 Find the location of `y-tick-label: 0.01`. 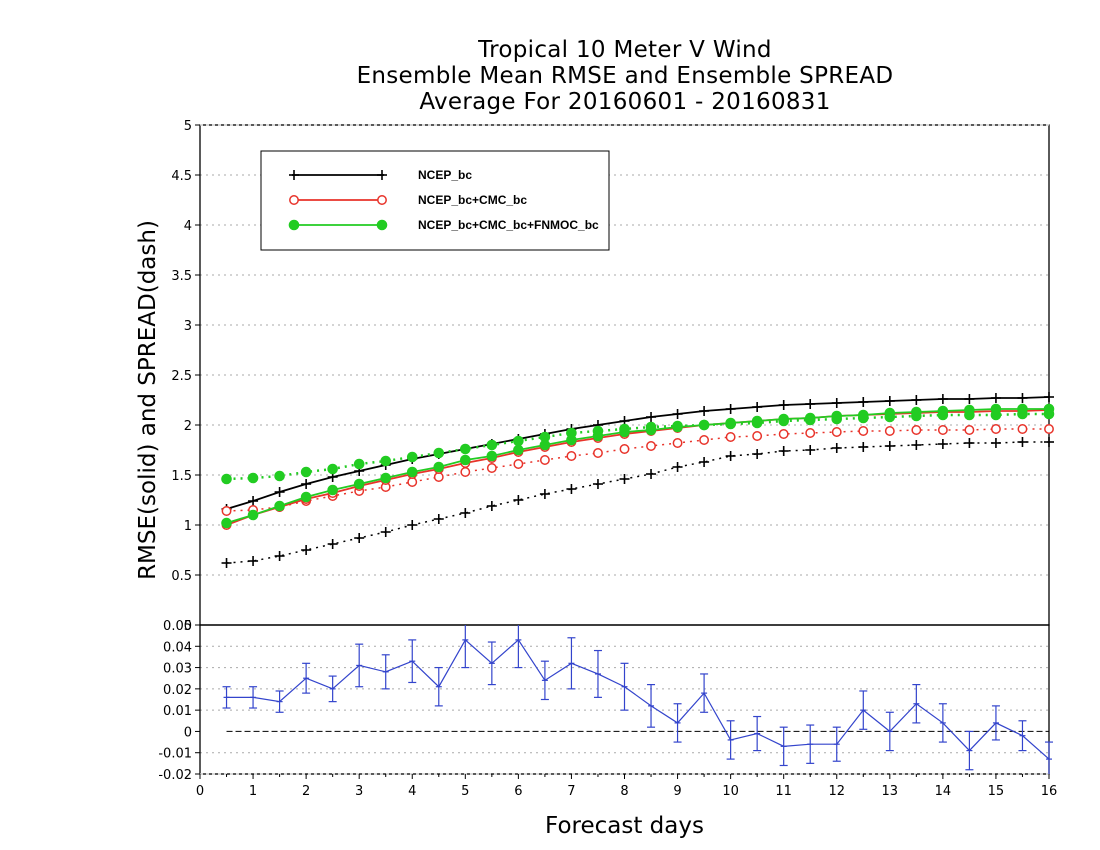

y-tick-label: 0.01 is located at coordinates (177, 711).